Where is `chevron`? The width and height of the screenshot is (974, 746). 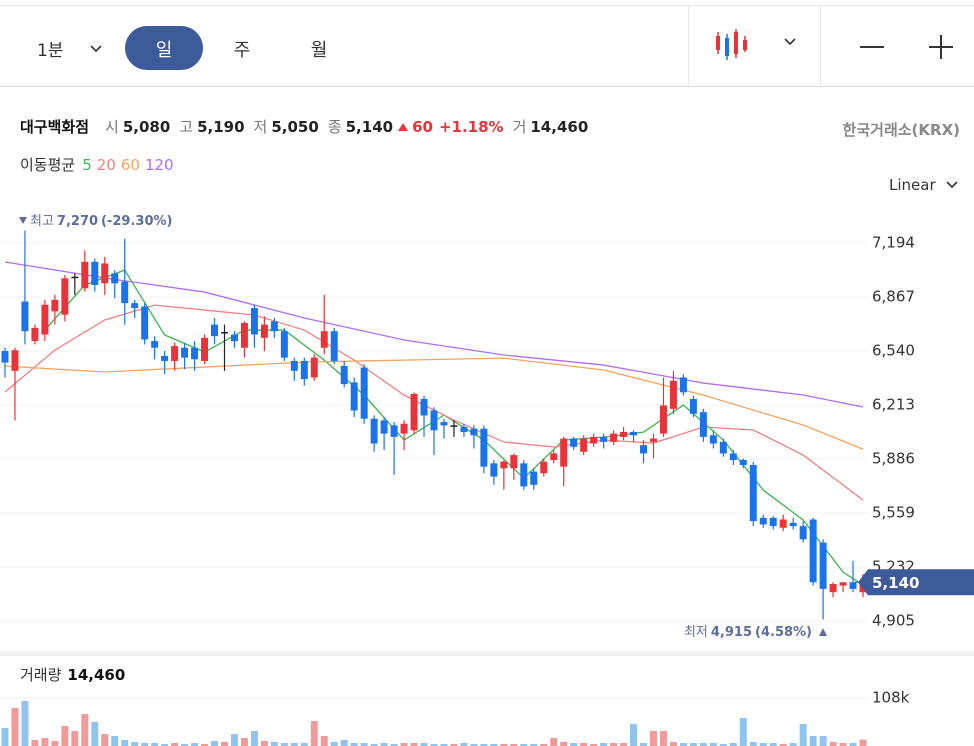
chevron is located at coordinates (790, 42).